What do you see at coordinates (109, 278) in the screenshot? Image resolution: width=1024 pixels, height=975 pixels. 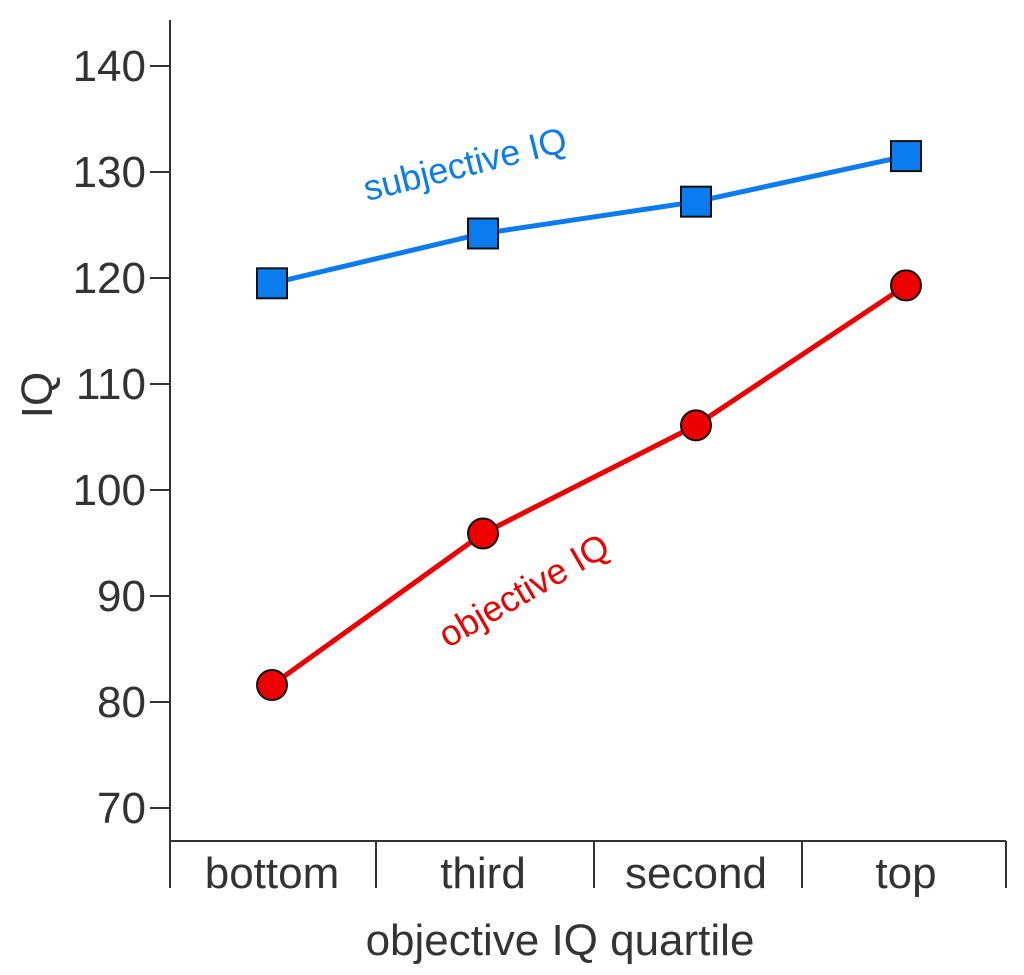 I see `y-tick-label: 120` at bounding box center [109, 278].